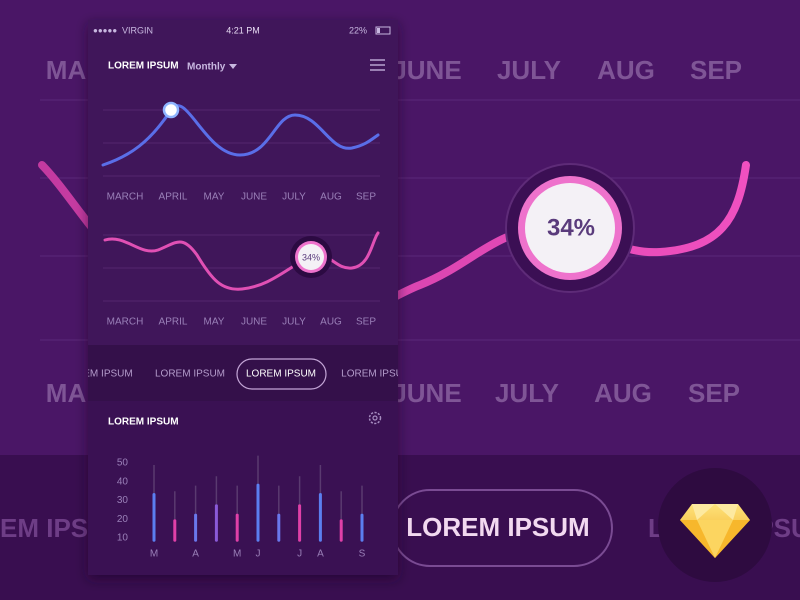 The height and width of the screenshot is (600, 800). I want to click on title: LOREM IPSUM, so click(143, 66).